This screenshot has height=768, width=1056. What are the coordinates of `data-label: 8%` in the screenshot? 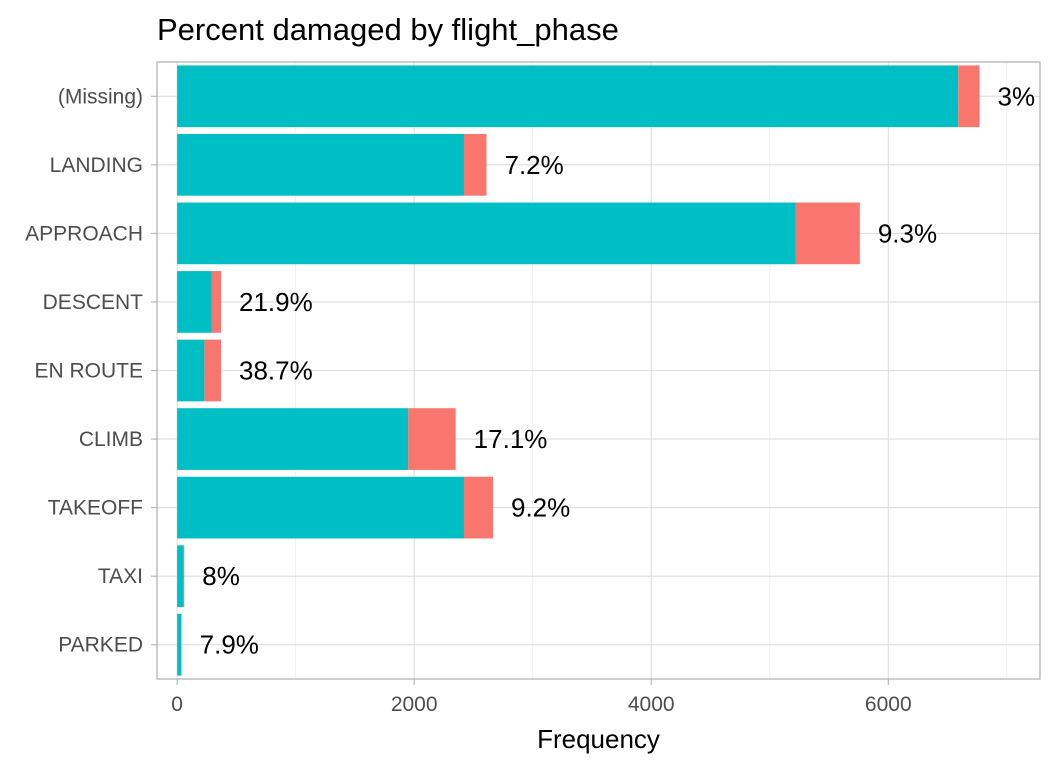 It's located at (221, 576).